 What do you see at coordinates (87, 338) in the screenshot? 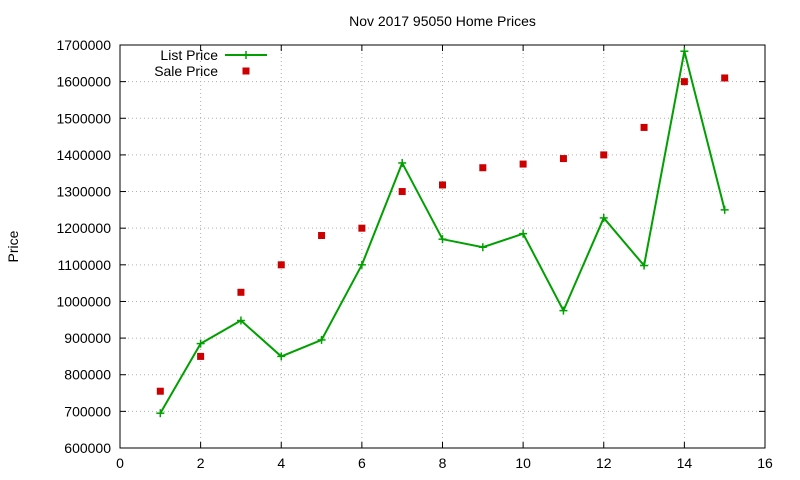
I see `y-tick-label: 900000` at bounding box center [87, 338].